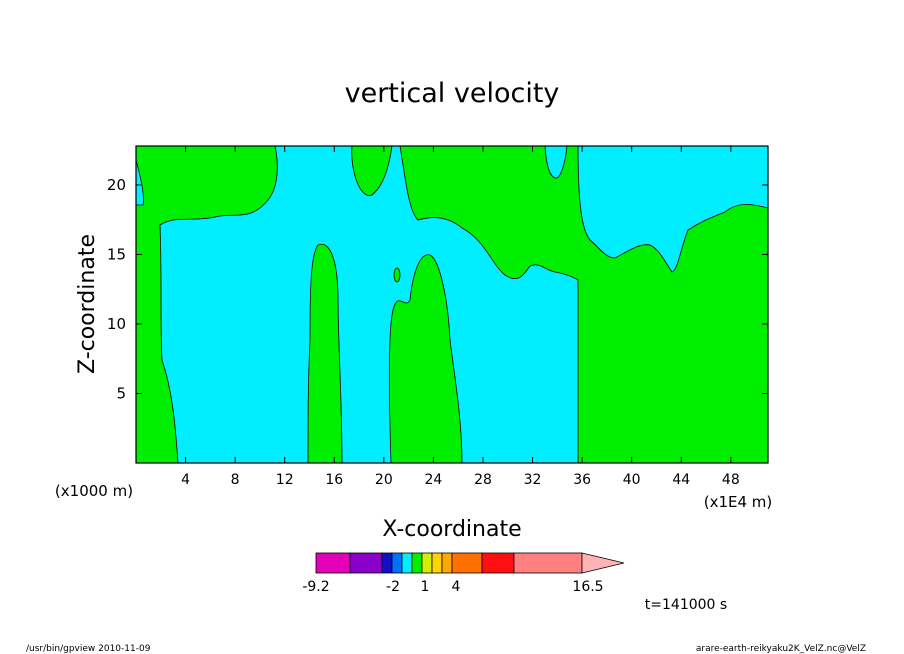 This screenshot has width=904, height=654. Describe the element at coordinates (533, 480) in the screenshot. I see `x-tick-label: 32` at that location.